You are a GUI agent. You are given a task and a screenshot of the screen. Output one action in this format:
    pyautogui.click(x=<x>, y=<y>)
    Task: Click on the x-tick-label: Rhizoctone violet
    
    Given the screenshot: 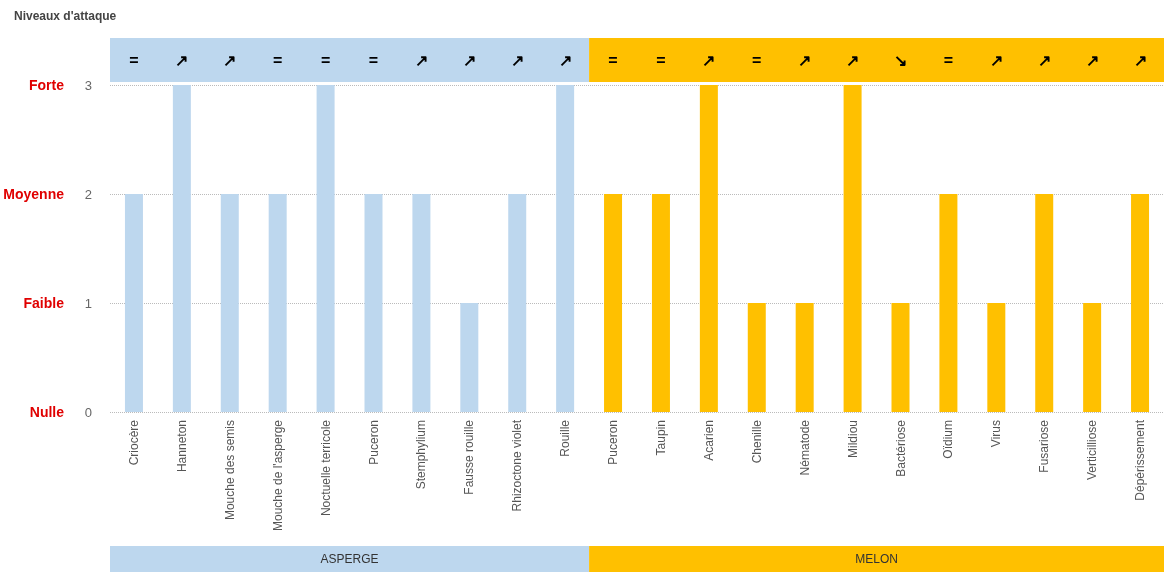 What is the action you would take?
    pyautogui.click(x=517, y=465)
    